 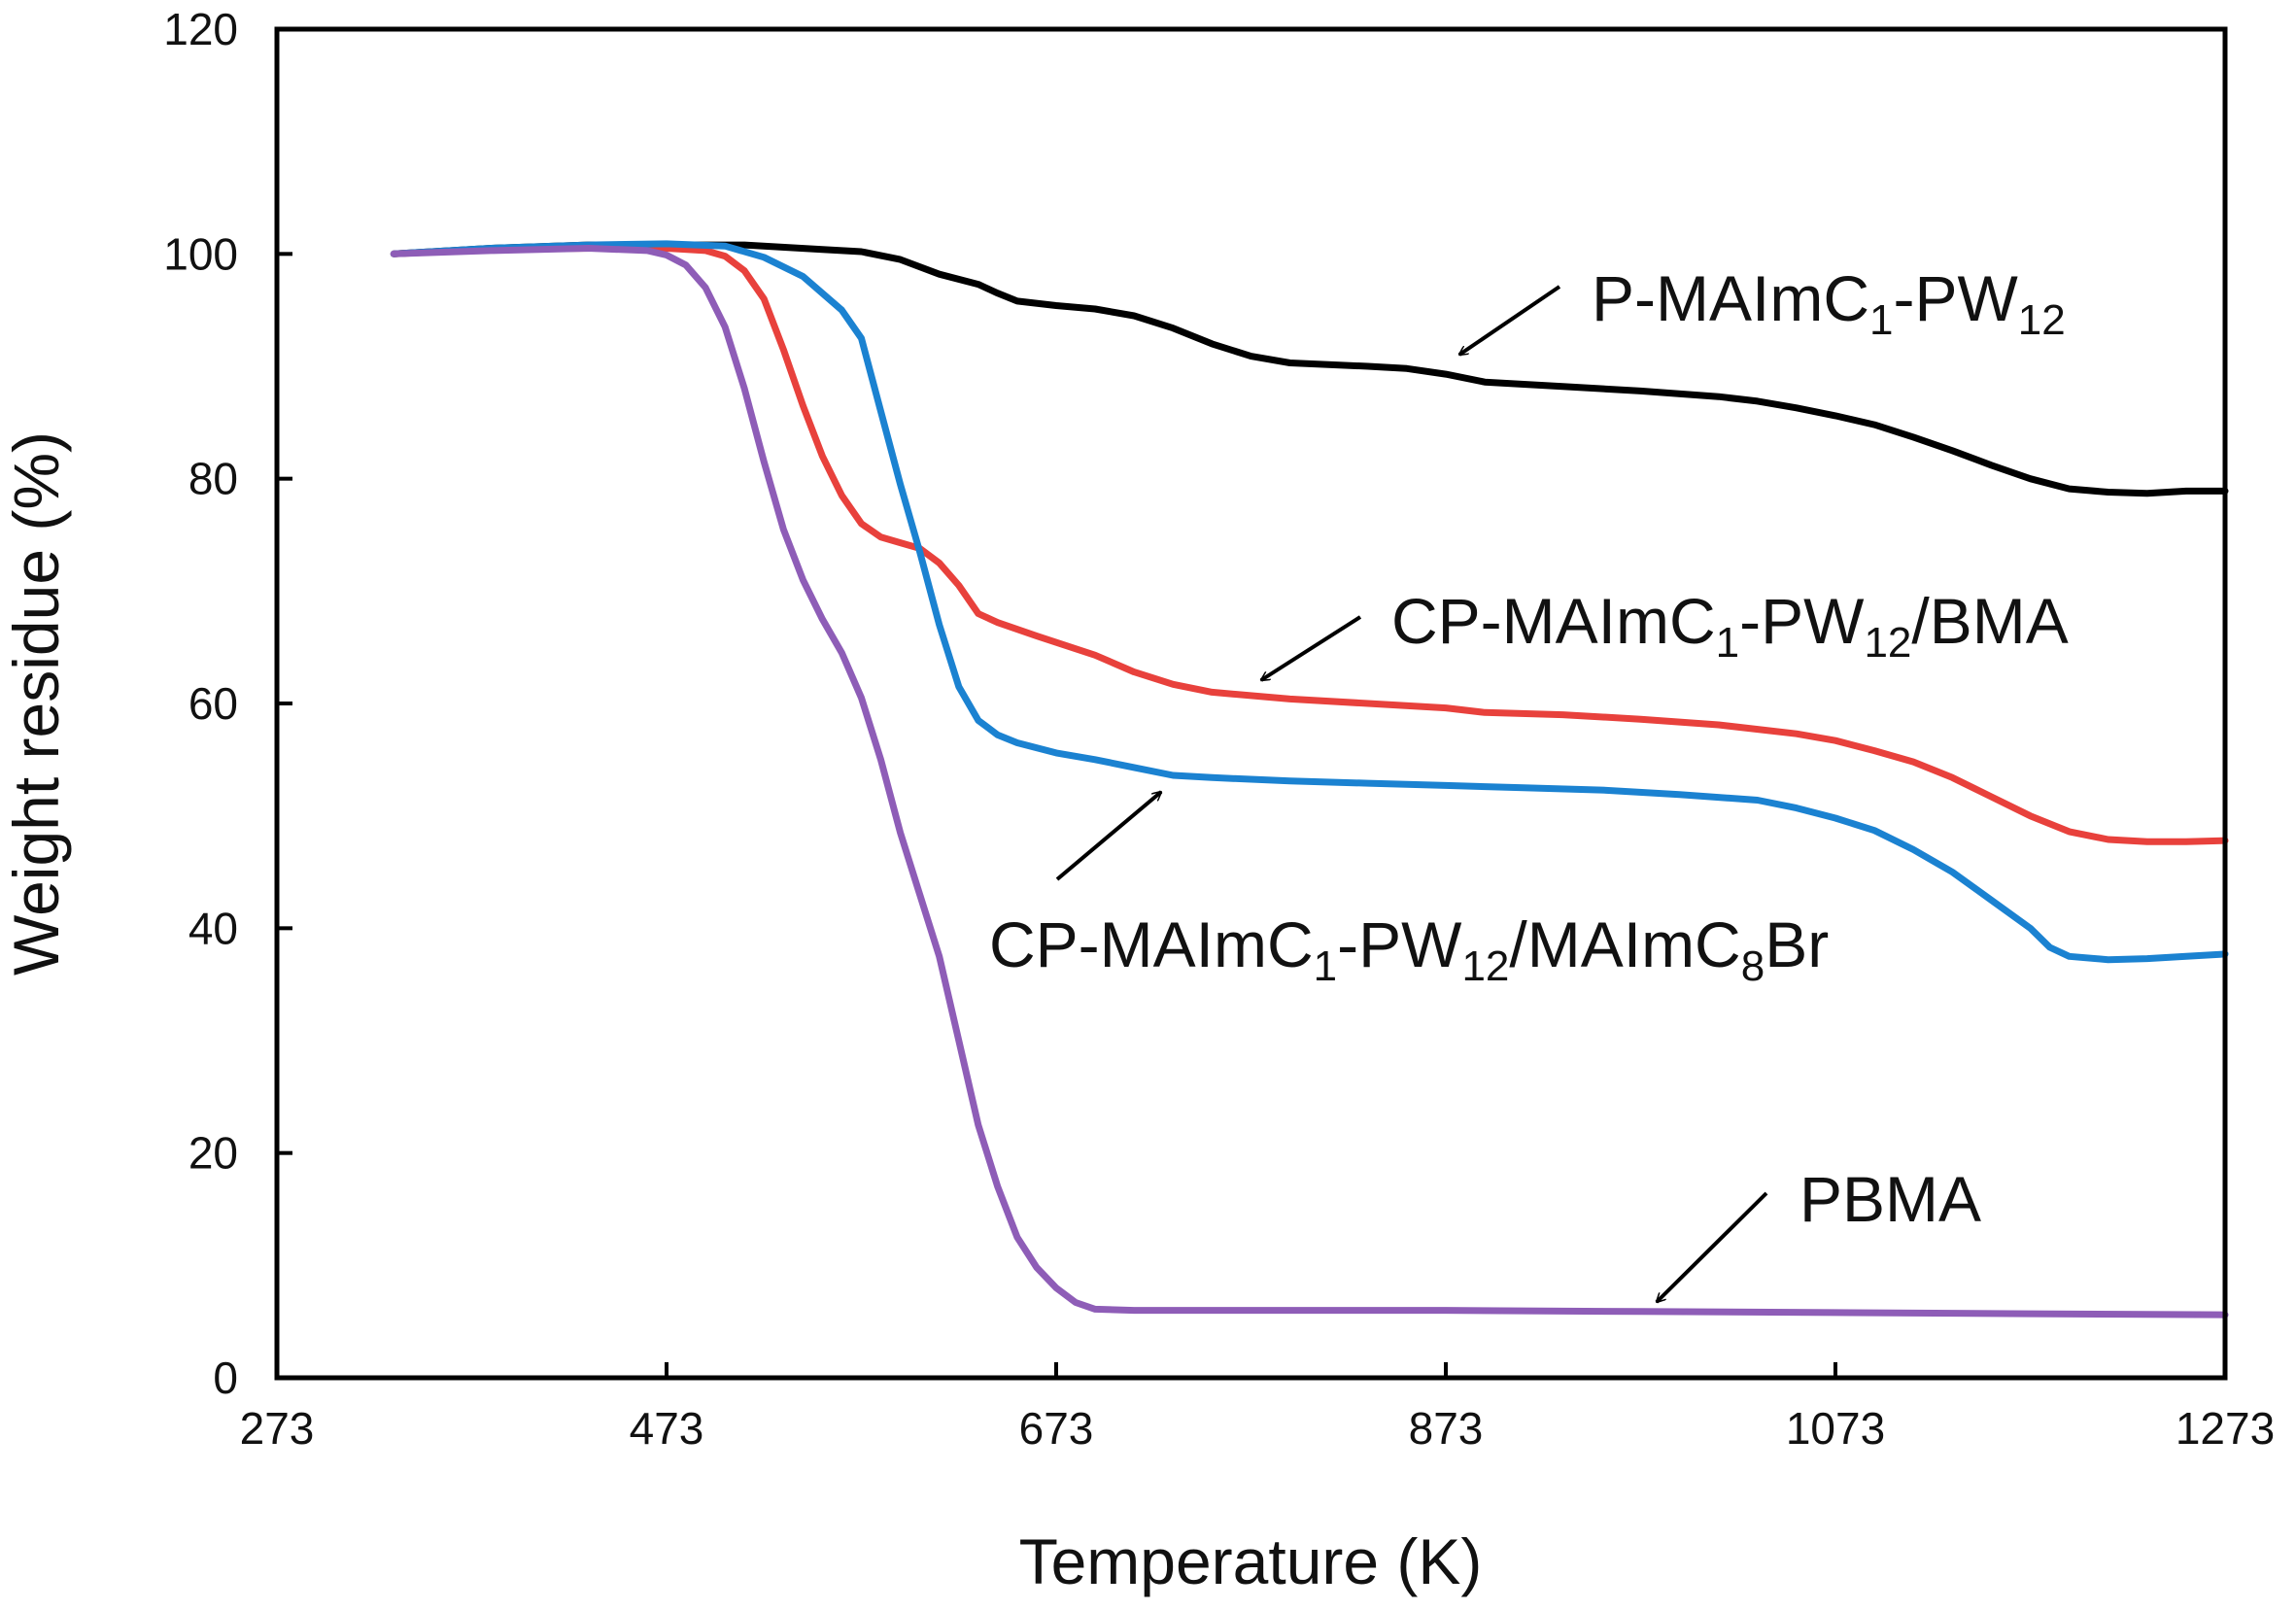 What do you see at coordinates (225, 1378) in the screenshot?
I see `y-tick-label: 0` at bounding box center [225, 1378].